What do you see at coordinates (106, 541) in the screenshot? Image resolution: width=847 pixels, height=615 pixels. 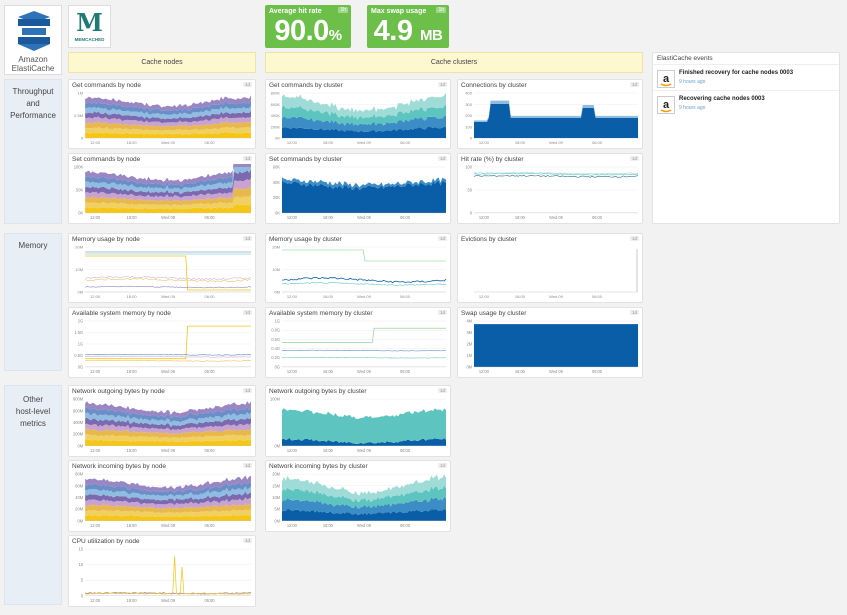 I see `widget-title: CPU utilization by node` at bounding box center [106, 541].